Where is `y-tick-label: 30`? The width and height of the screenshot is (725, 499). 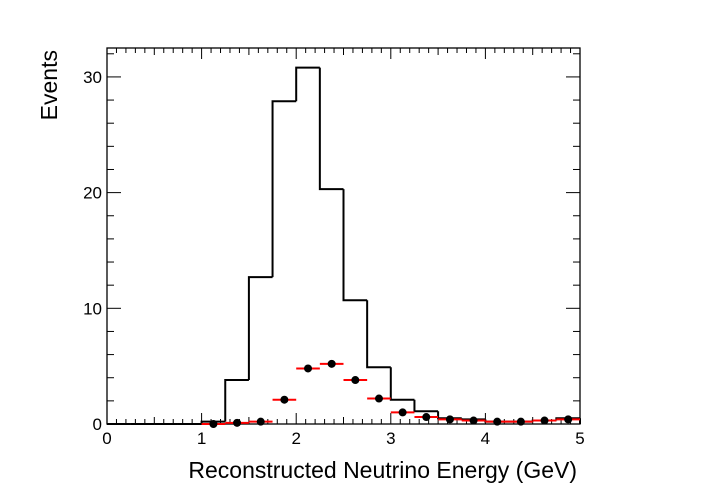
y-tick-label: 30 is located at coordinates (92, 77).